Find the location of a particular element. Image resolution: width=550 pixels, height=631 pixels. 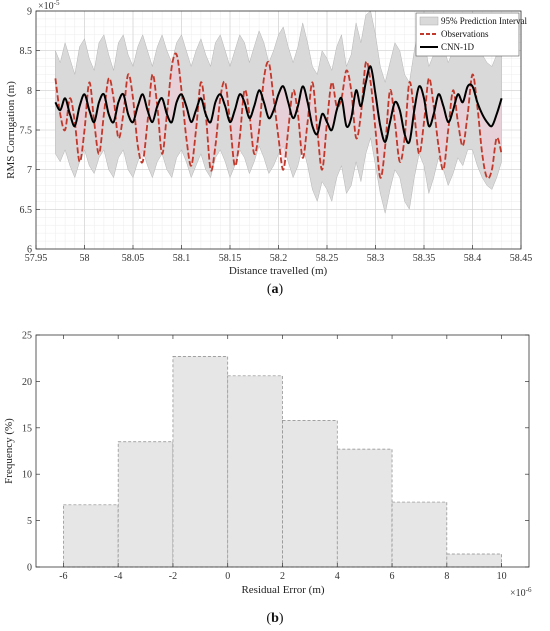

x-tick-label: 10 is located at coordinates (502, 576).